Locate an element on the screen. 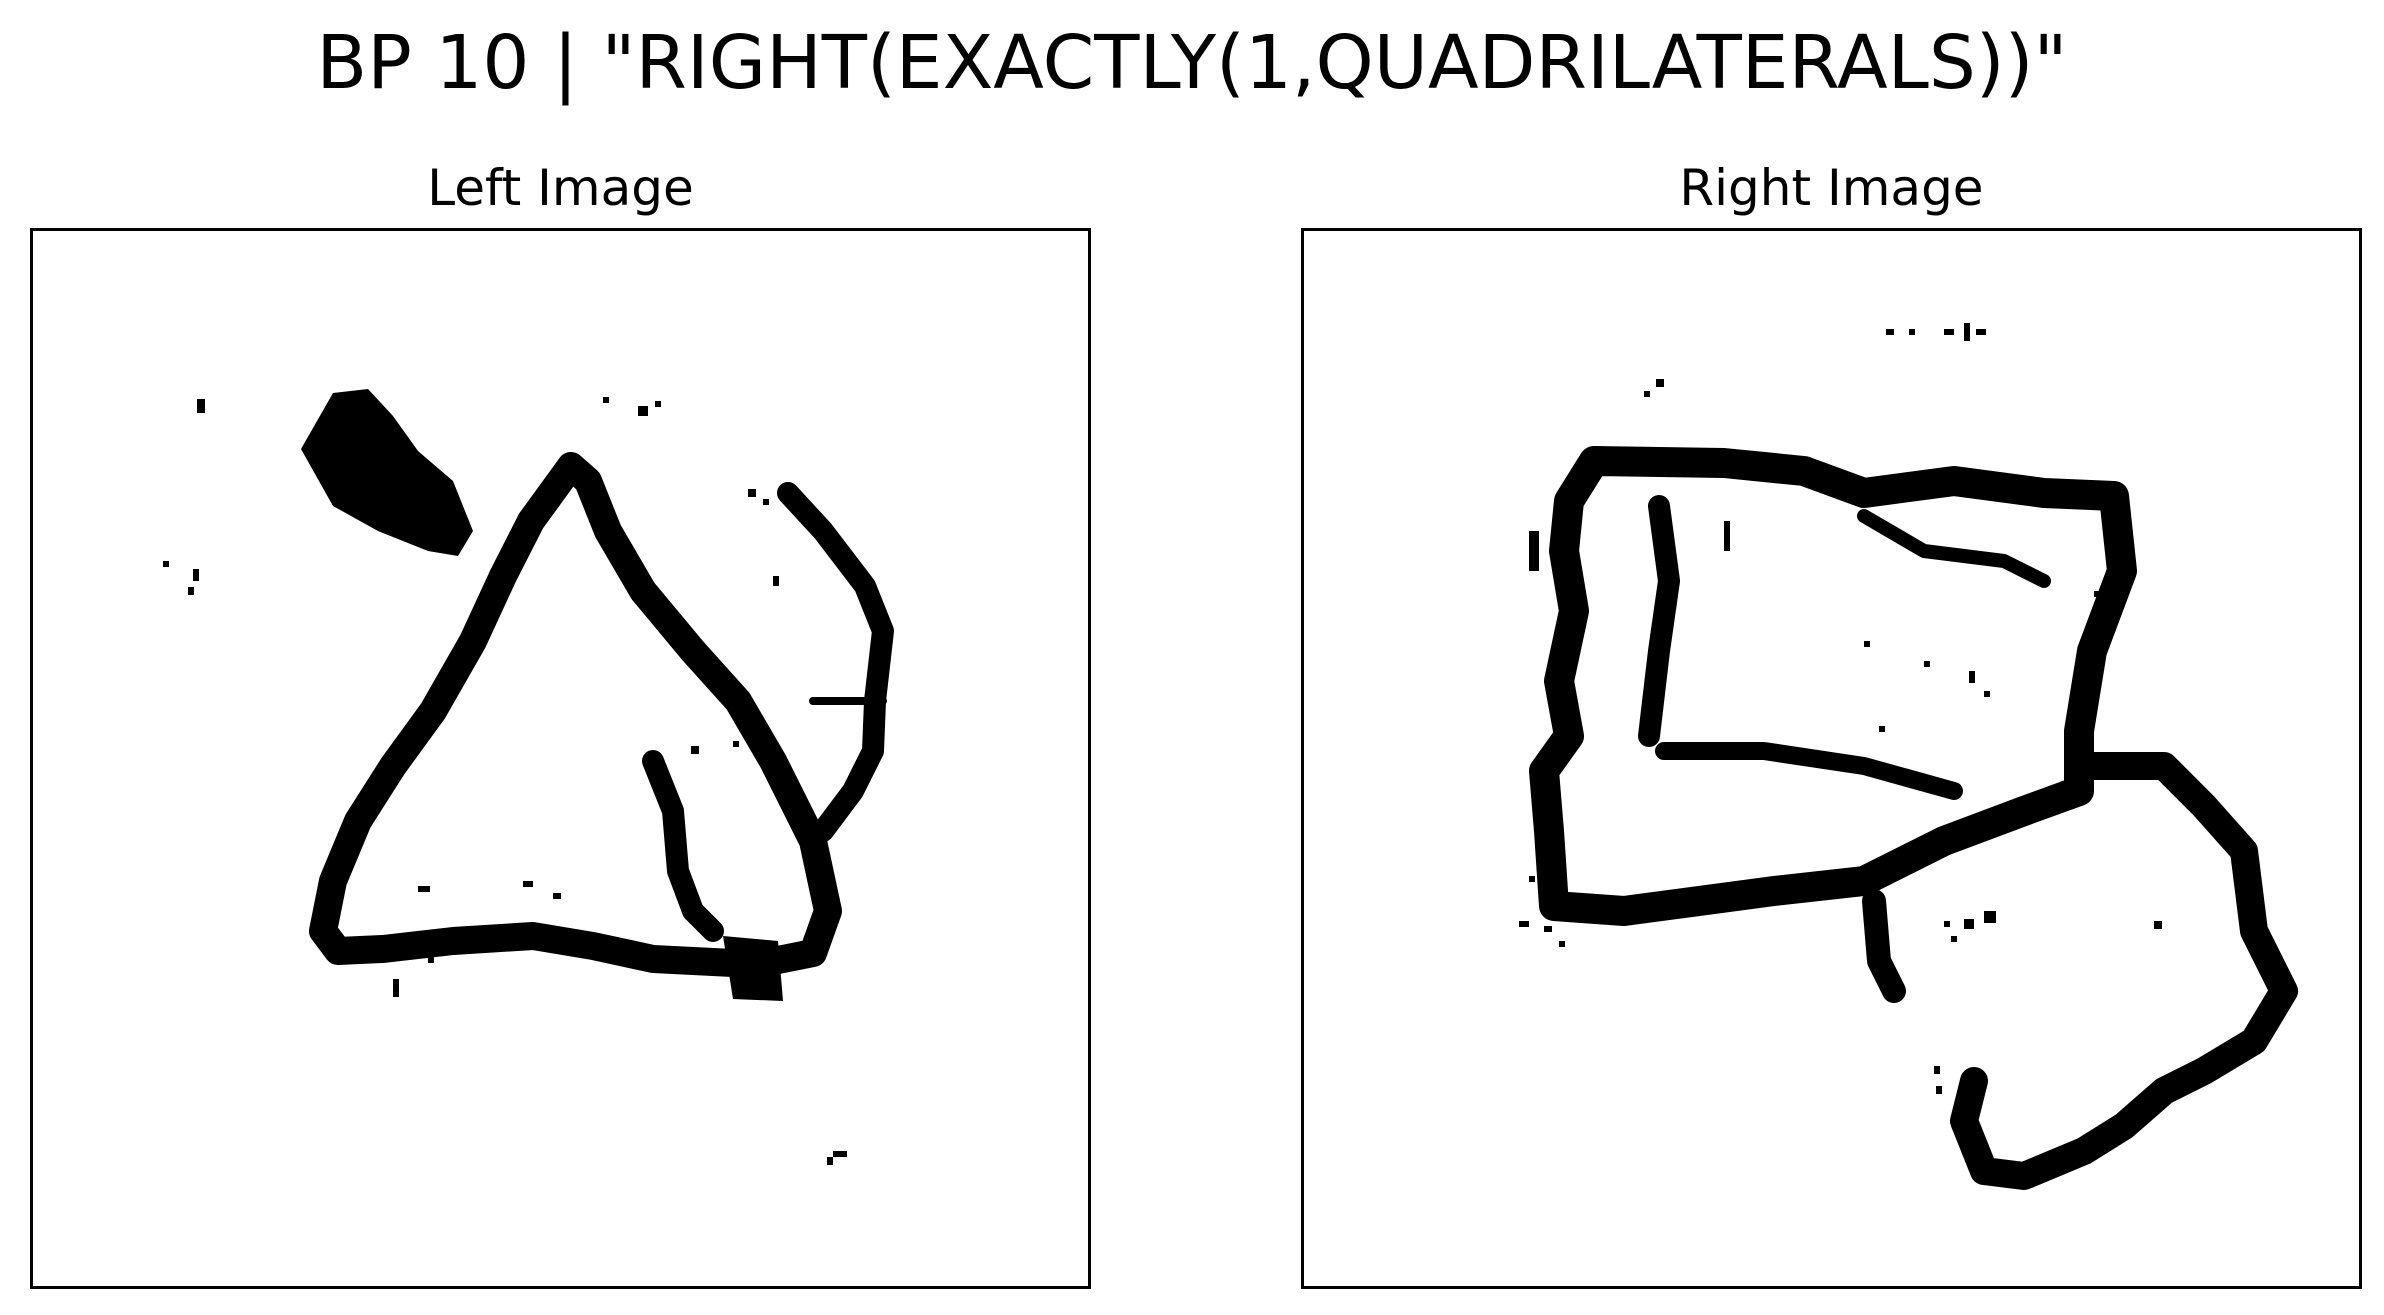 The image size is (2384, 1315). quadrilateral-outline is located at coordinates (1833, 686).